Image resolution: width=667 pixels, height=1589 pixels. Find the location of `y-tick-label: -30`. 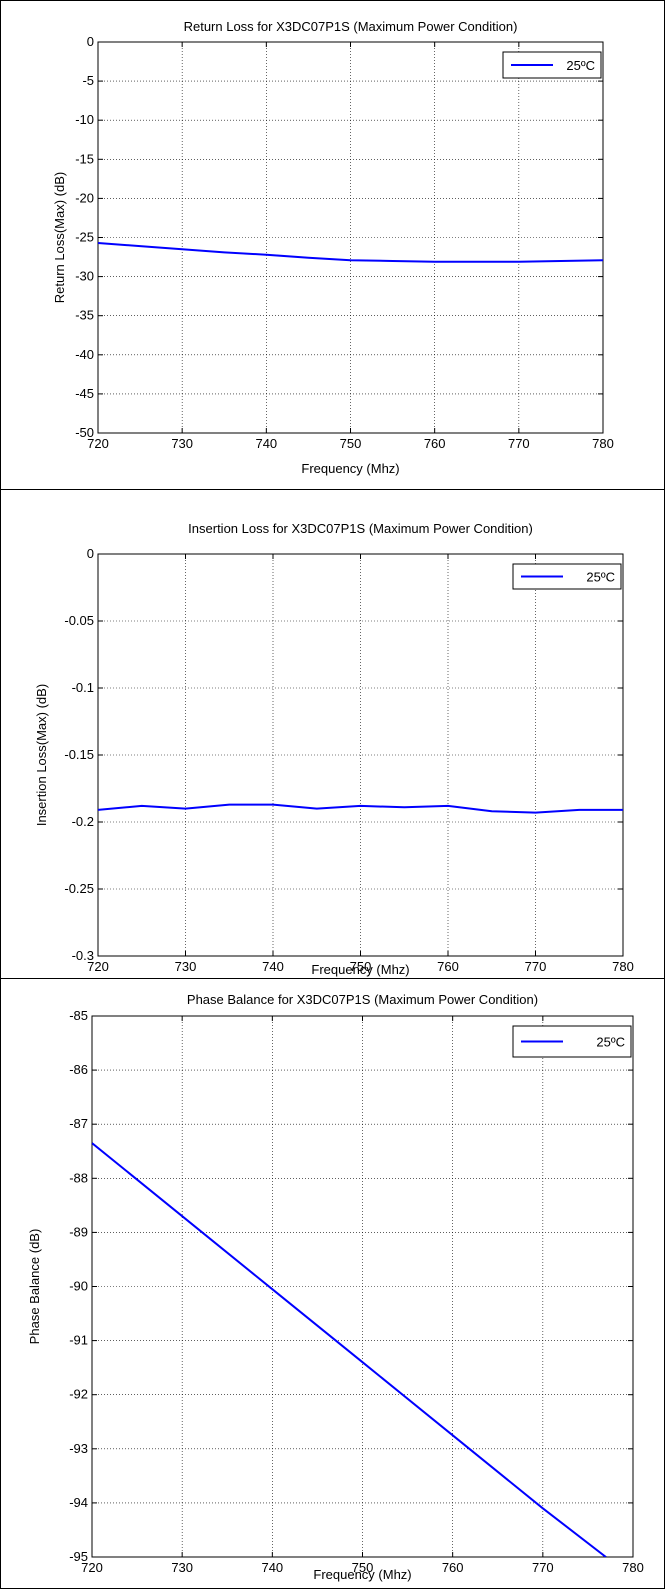

y-tick-label: -30 is located at coordinates (84, 276).